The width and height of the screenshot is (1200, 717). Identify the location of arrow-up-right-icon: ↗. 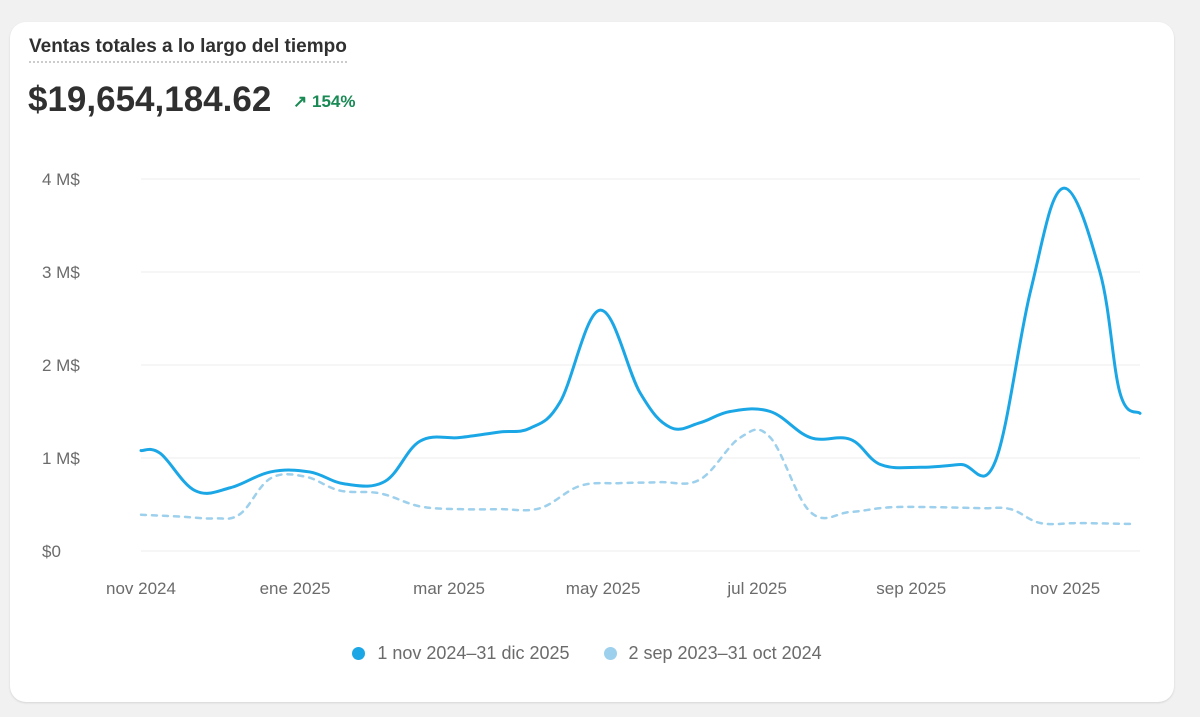
(300, 101).